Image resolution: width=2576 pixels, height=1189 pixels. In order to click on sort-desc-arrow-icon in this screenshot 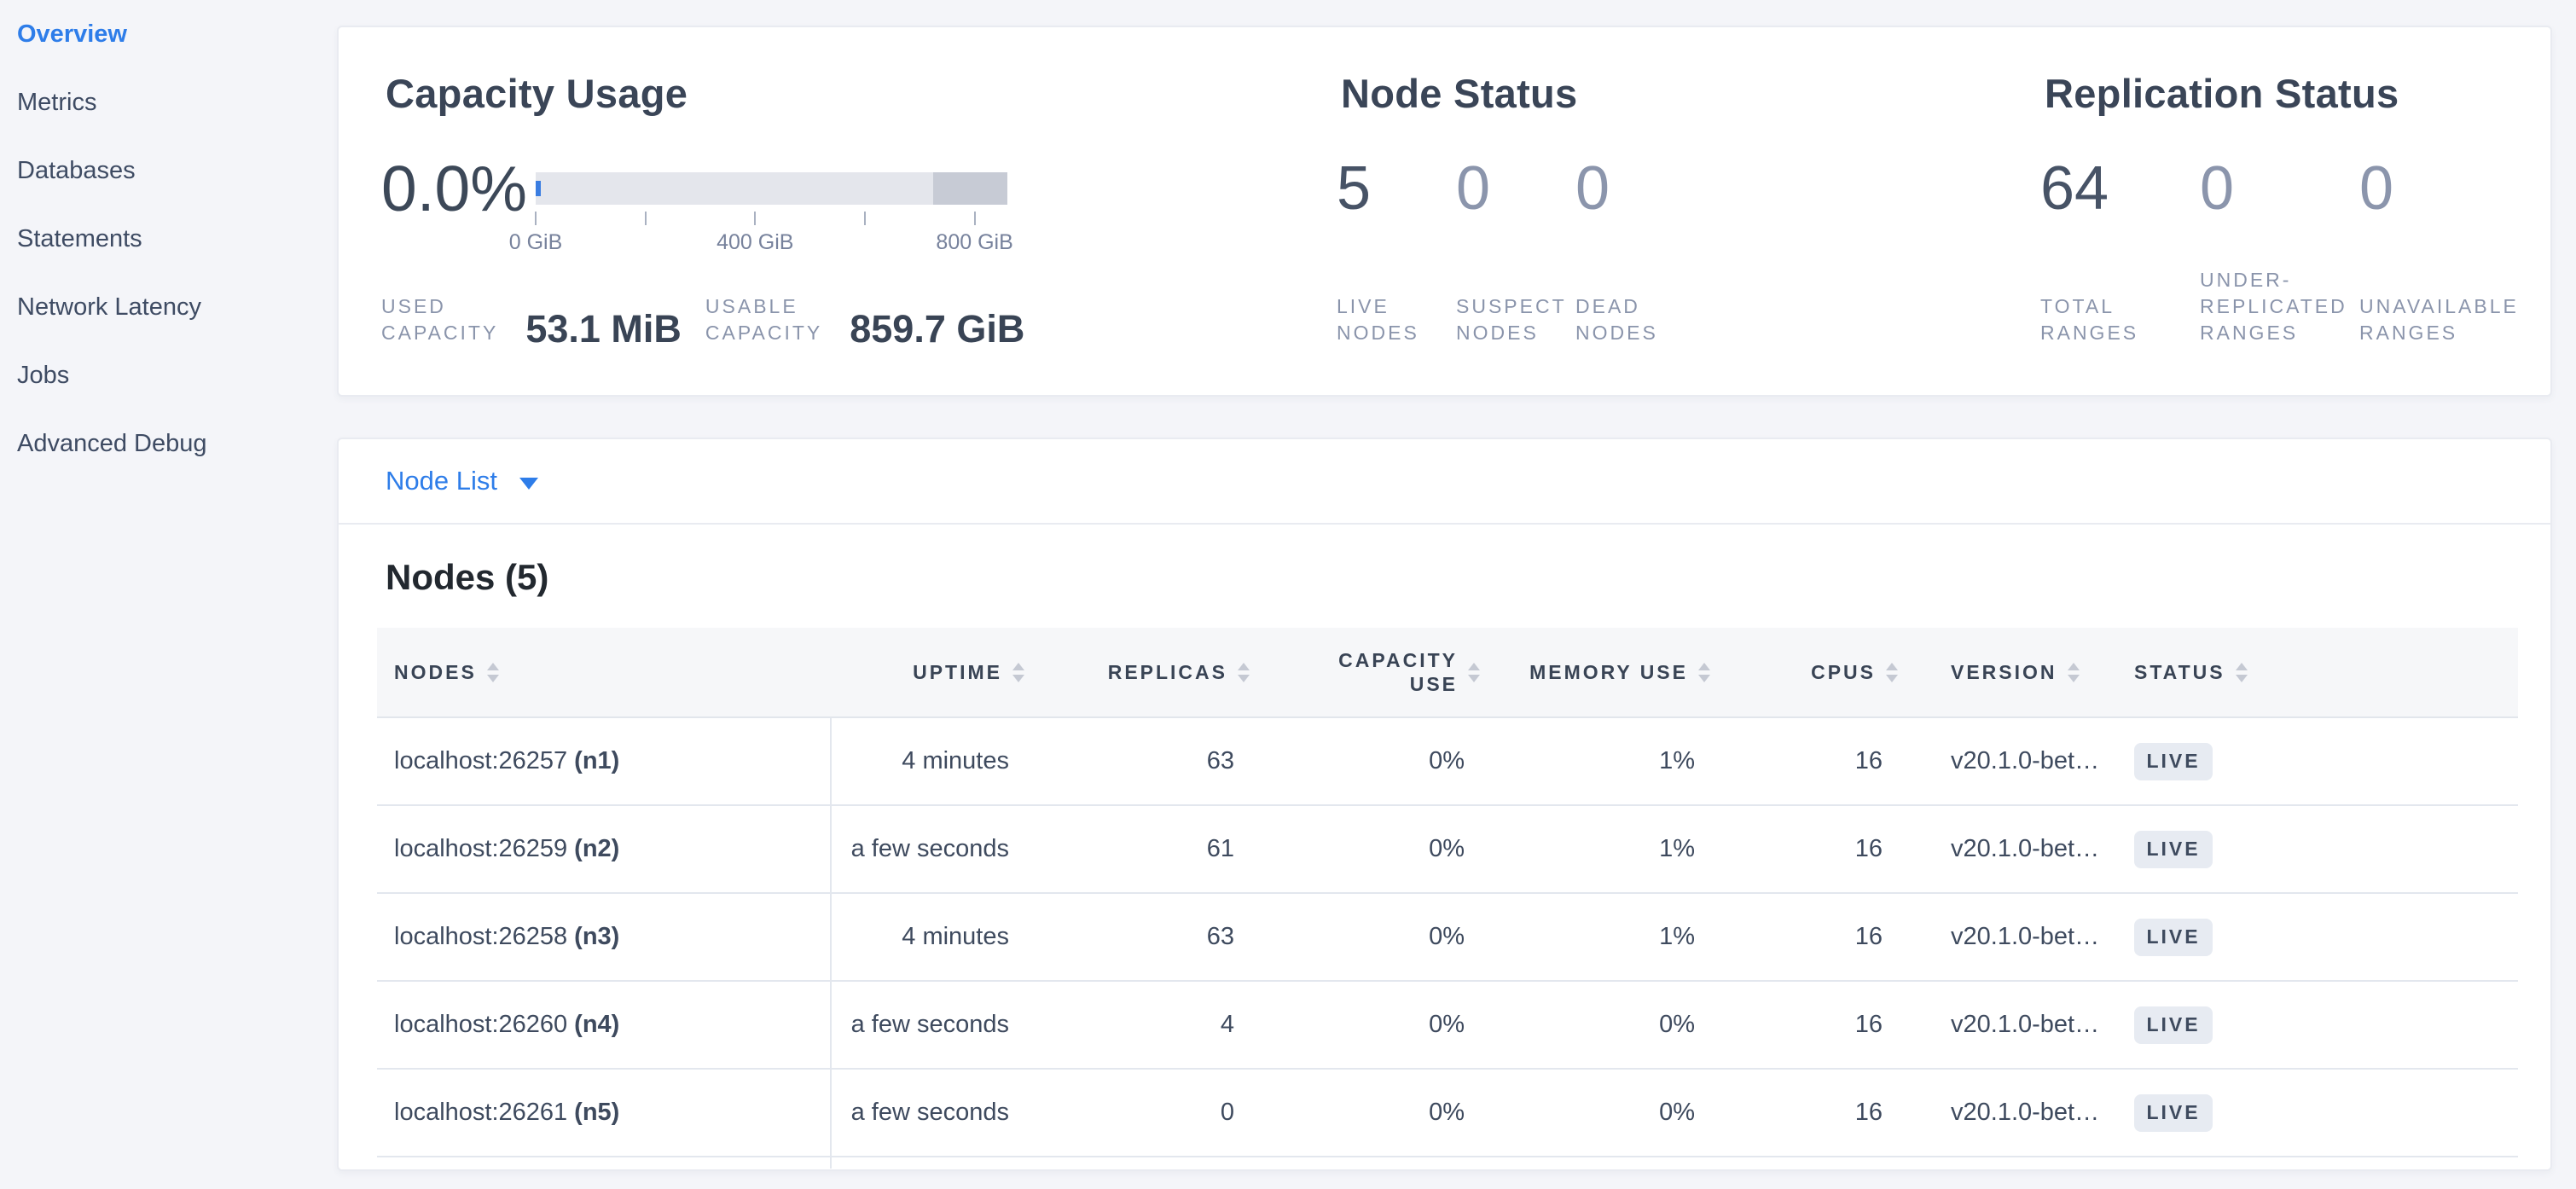, I will do `click(1244, 678)`.